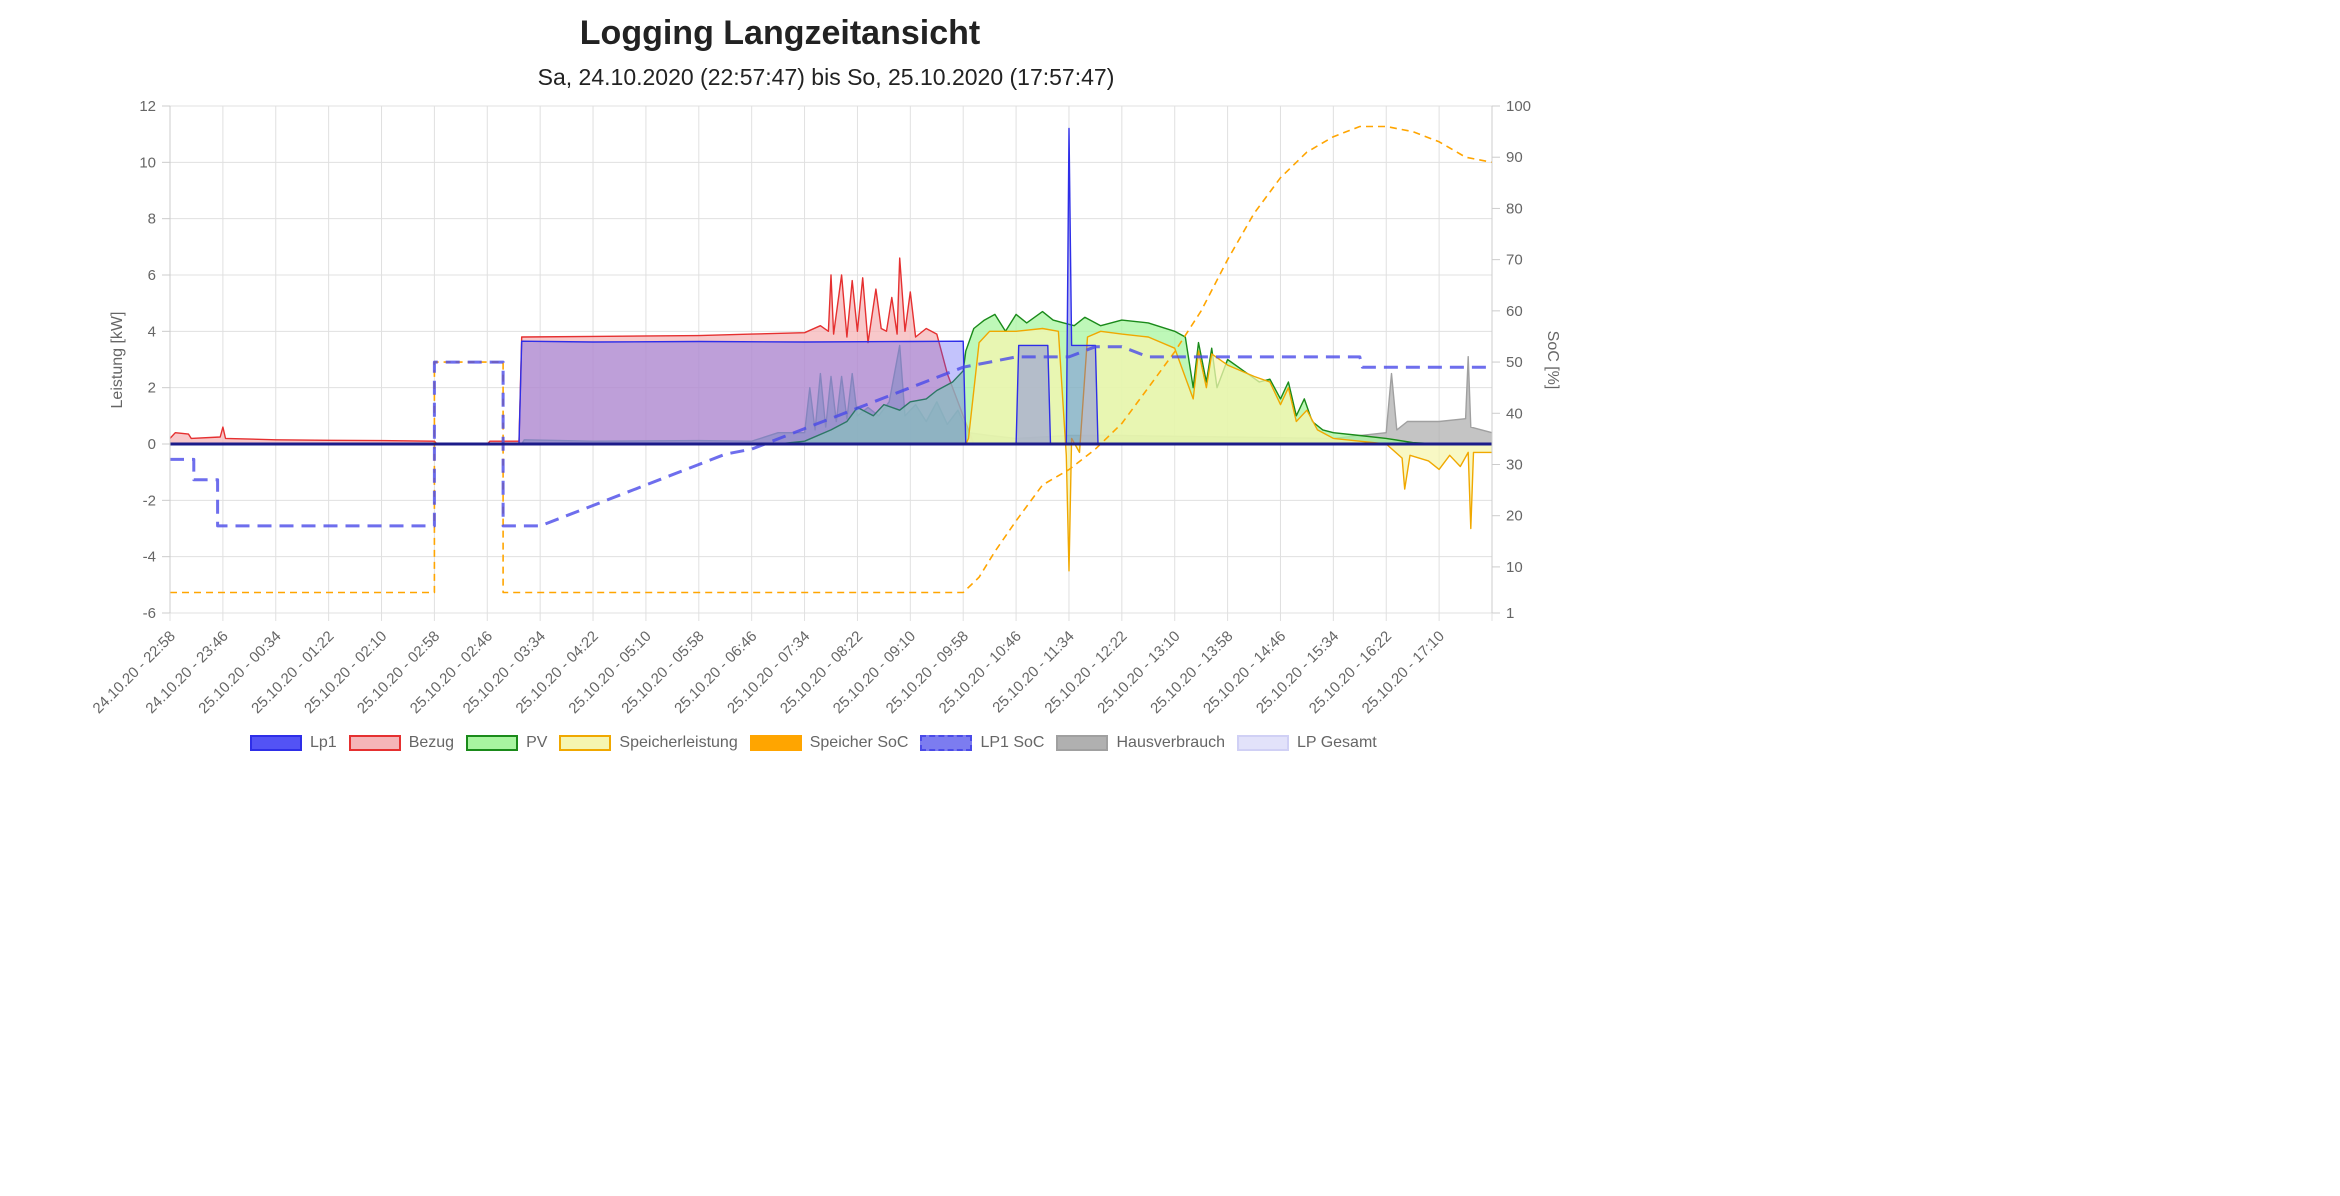 Image resolution: width=2340 pixels, height=1196 pixels. What do you see at coordinates (401, 743) in the screenshot?
I see `legend-item-bezug: Bezug` at bounding box center [401, 743].